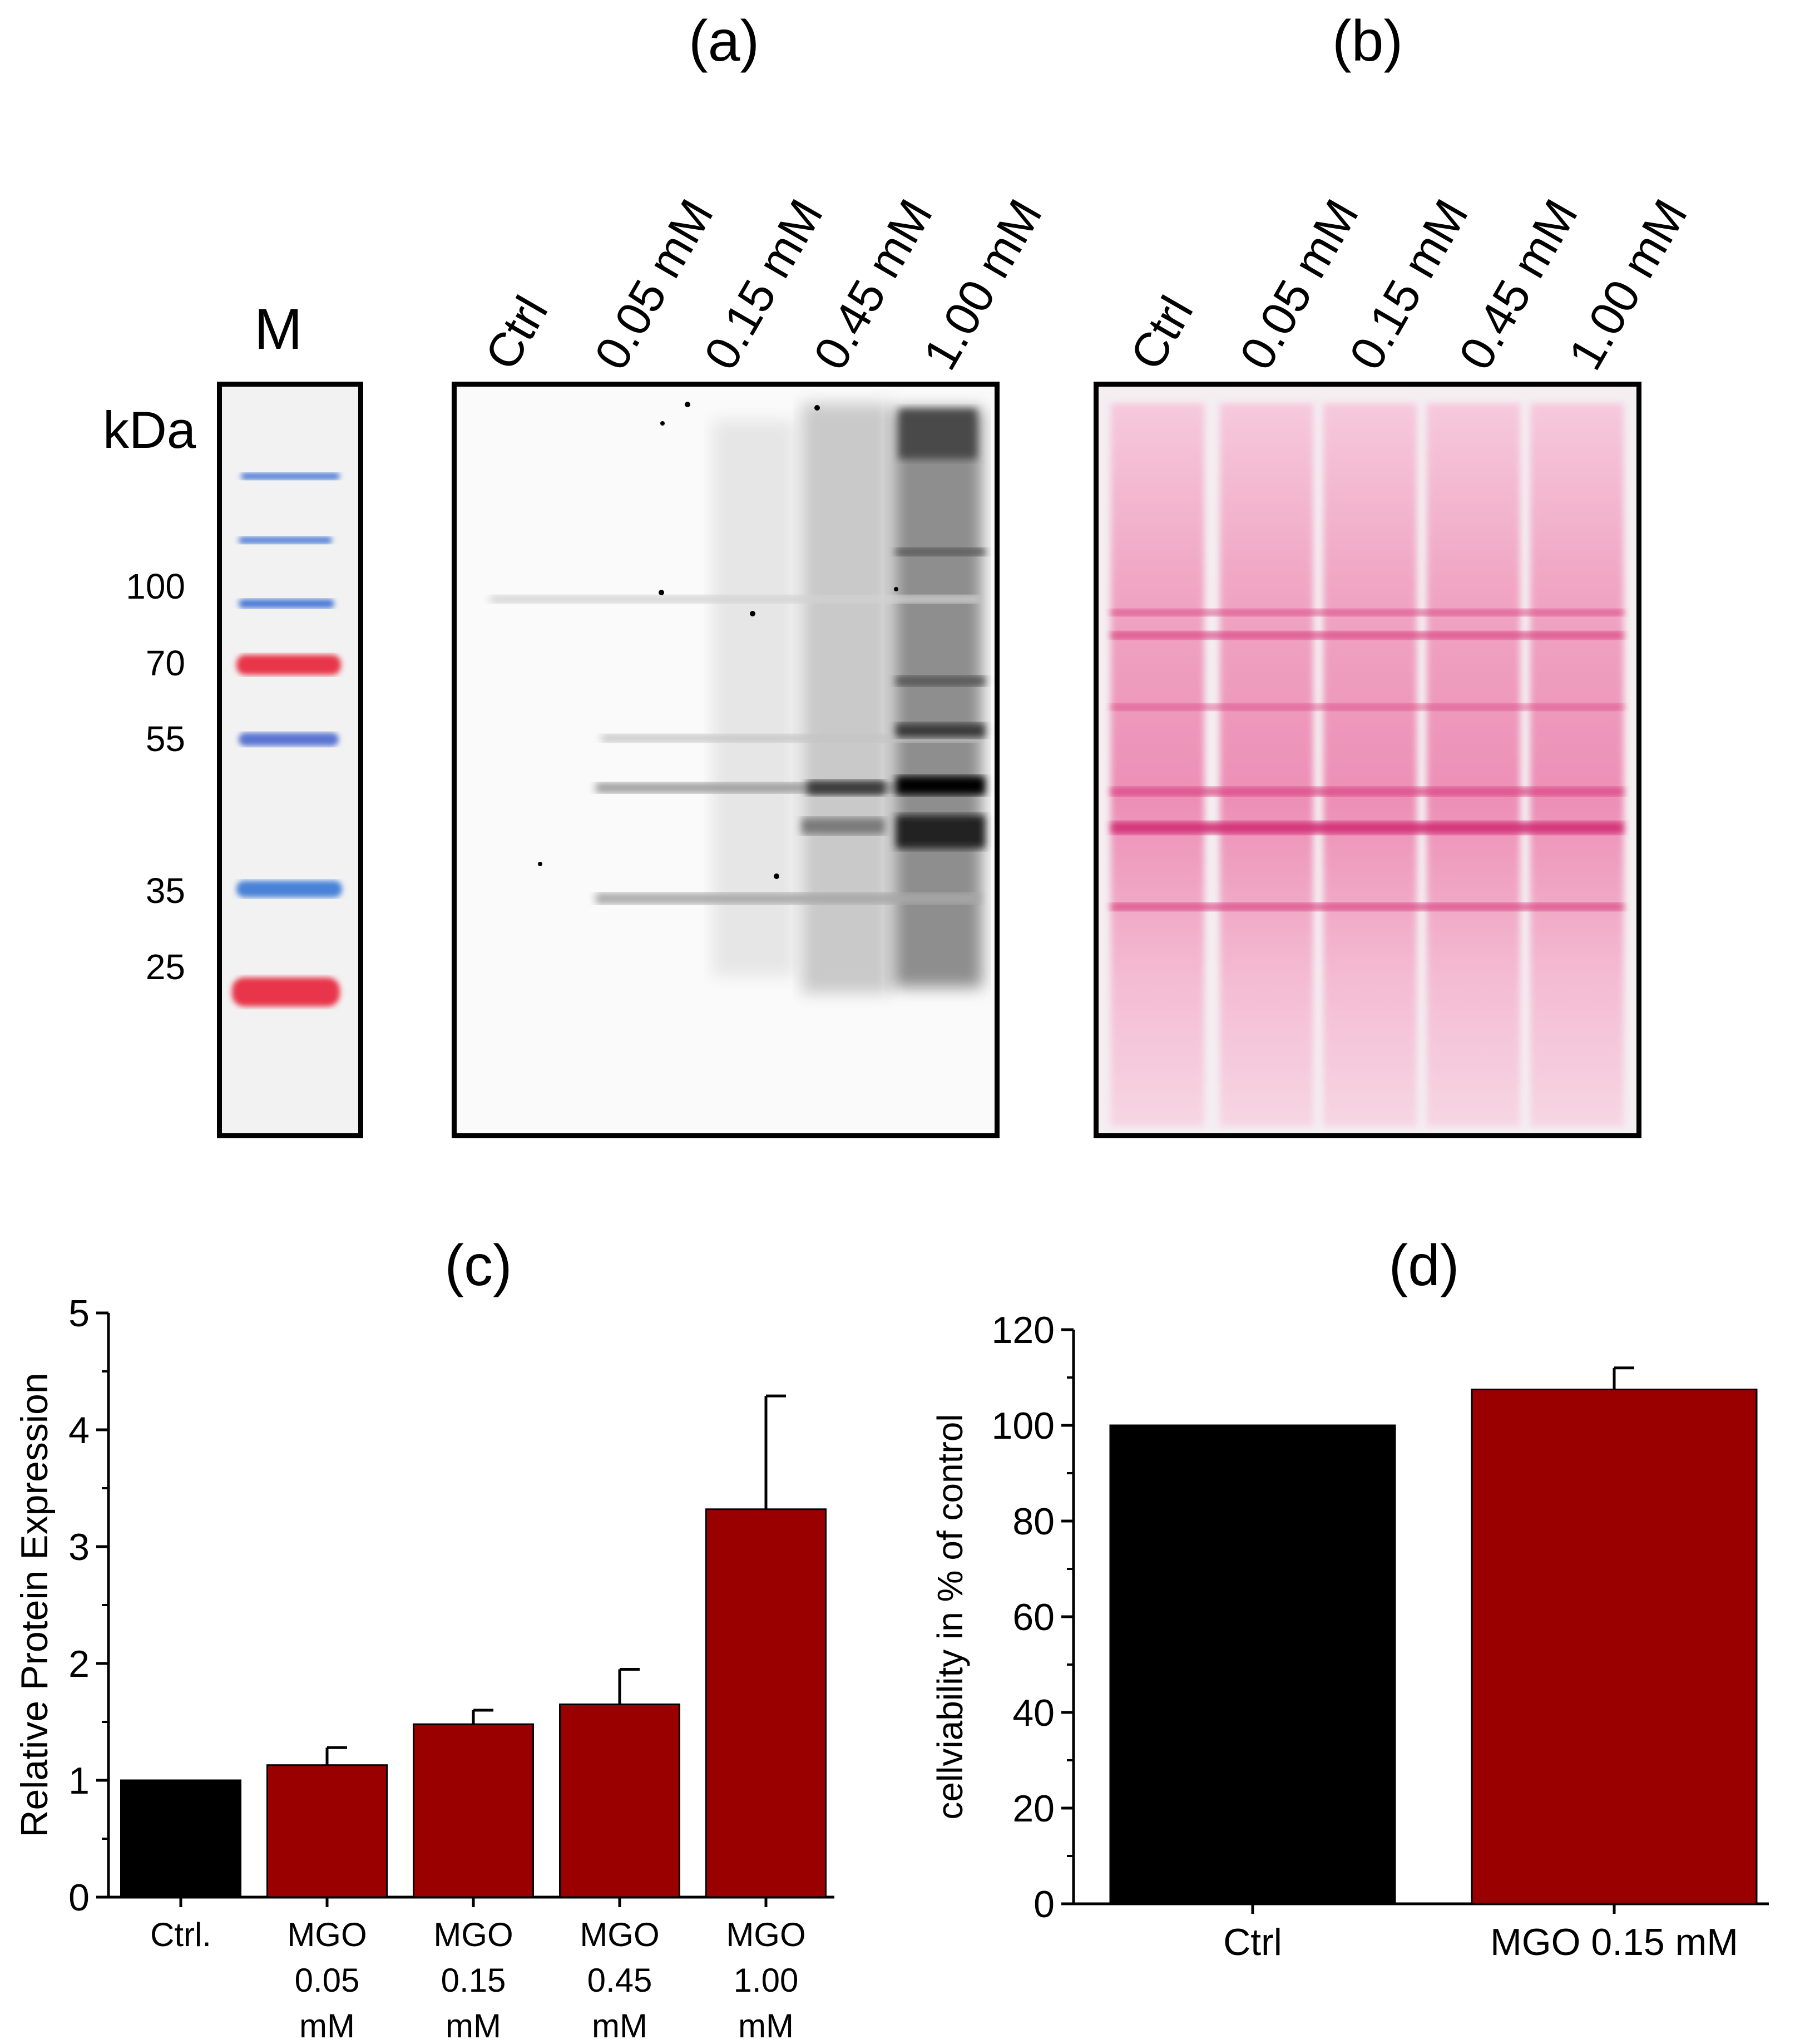 This screenshot has height=2044, width=1800. I want to click on blot-a-band-lane-5-mid1, so click(940, 552).